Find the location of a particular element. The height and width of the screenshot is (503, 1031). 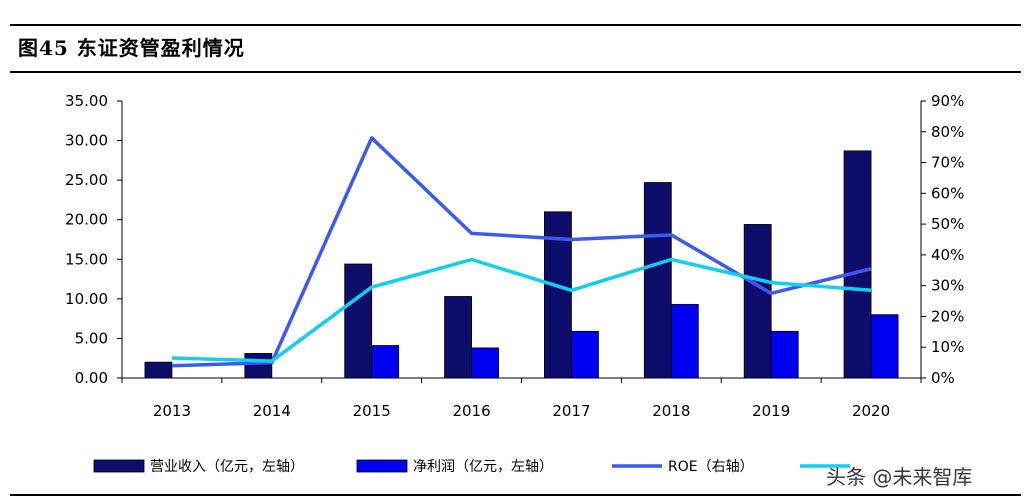

revenue-bar-2013 is located at coordinates (158, 370).